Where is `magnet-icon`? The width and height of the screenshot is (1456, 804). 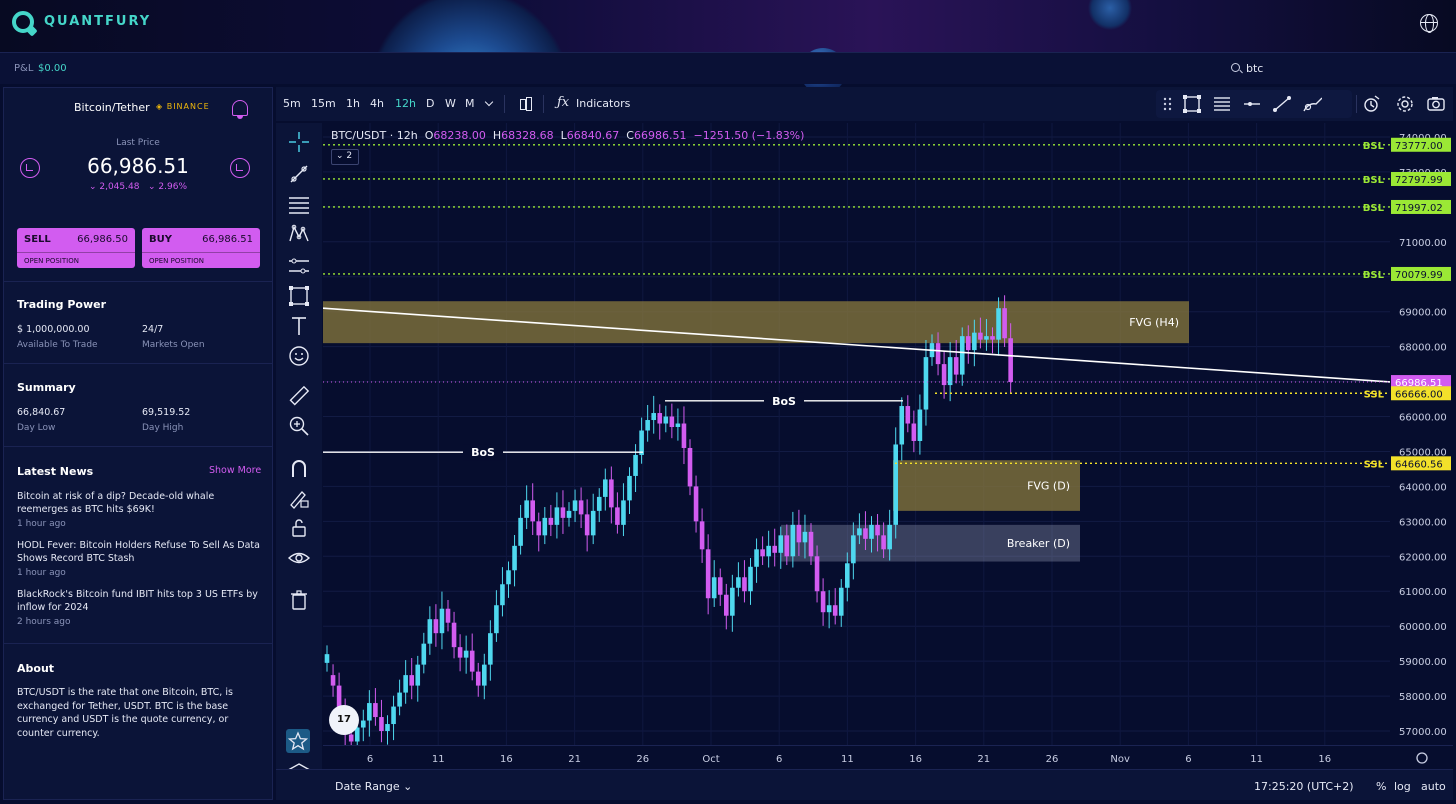
magnet-icon is located at coordinates (299, 468).